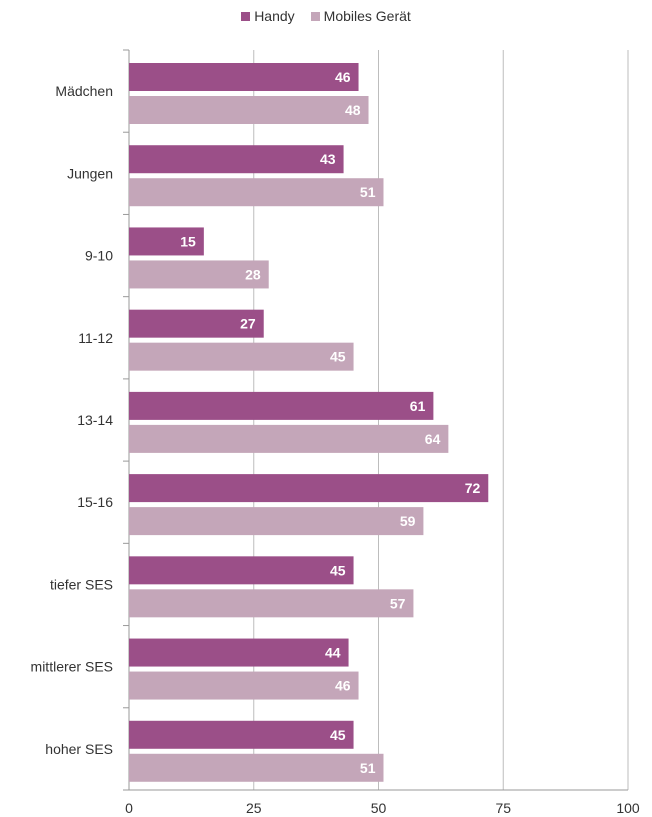 This screenshot has height=817, width=652. What do you see at coordinates (81, 584) in the screenshot?
I see `category-label: tiefer SES` at bounding box center [81, 584].